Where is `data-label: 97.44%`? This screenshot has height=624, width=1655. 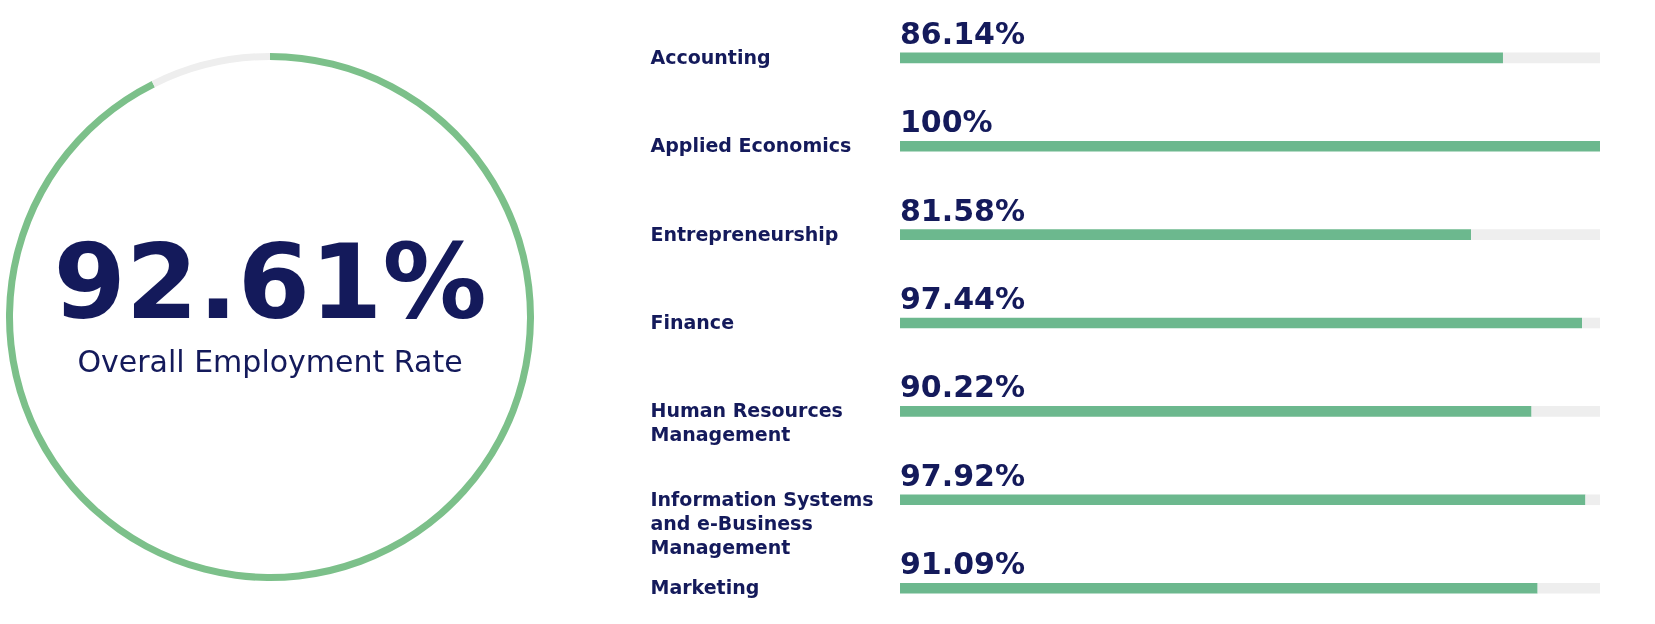 data-label: 97.44% is located at coordinates (962, 298).